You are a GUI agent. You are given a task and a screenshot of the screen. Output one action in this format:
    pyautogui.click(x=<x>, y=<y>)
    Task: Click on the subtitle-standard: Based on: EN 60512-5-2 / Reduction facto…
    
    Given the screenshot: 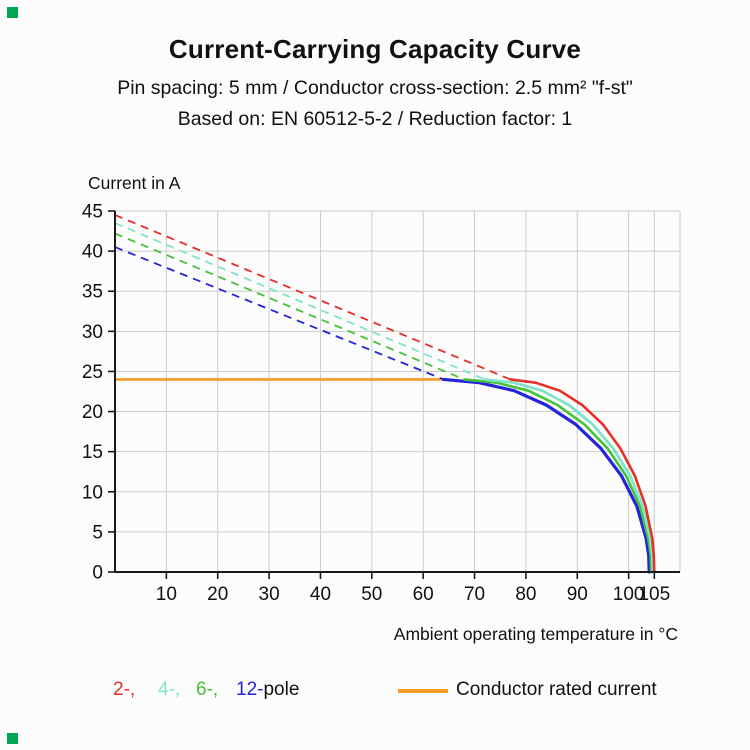 What is the action you would take?
    pyautogui.click(x=375, y=119)
    